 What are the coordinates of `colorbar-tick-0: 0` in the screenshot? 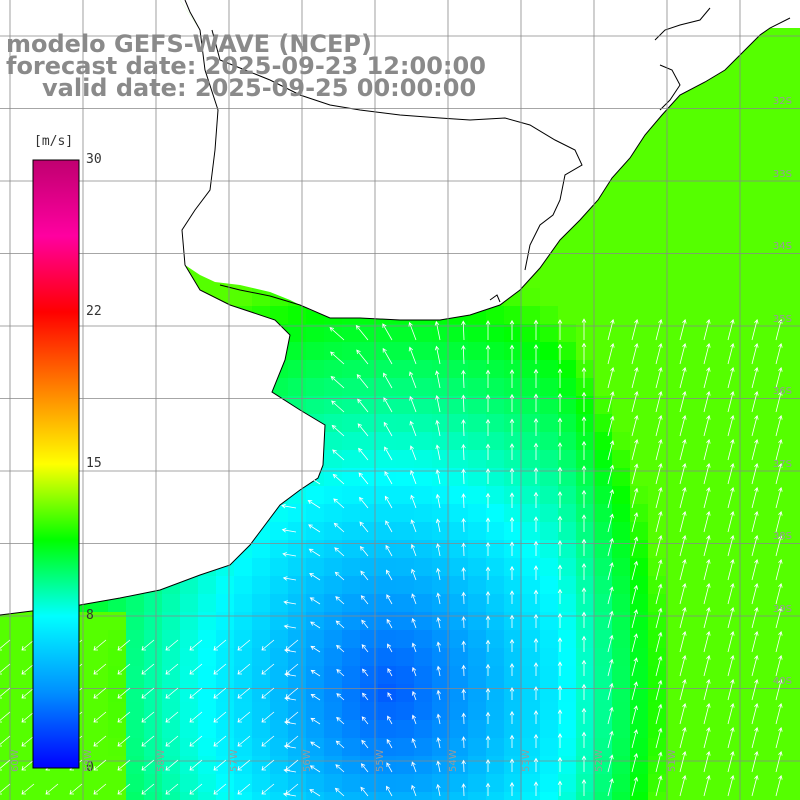 It's located at (90, 767).